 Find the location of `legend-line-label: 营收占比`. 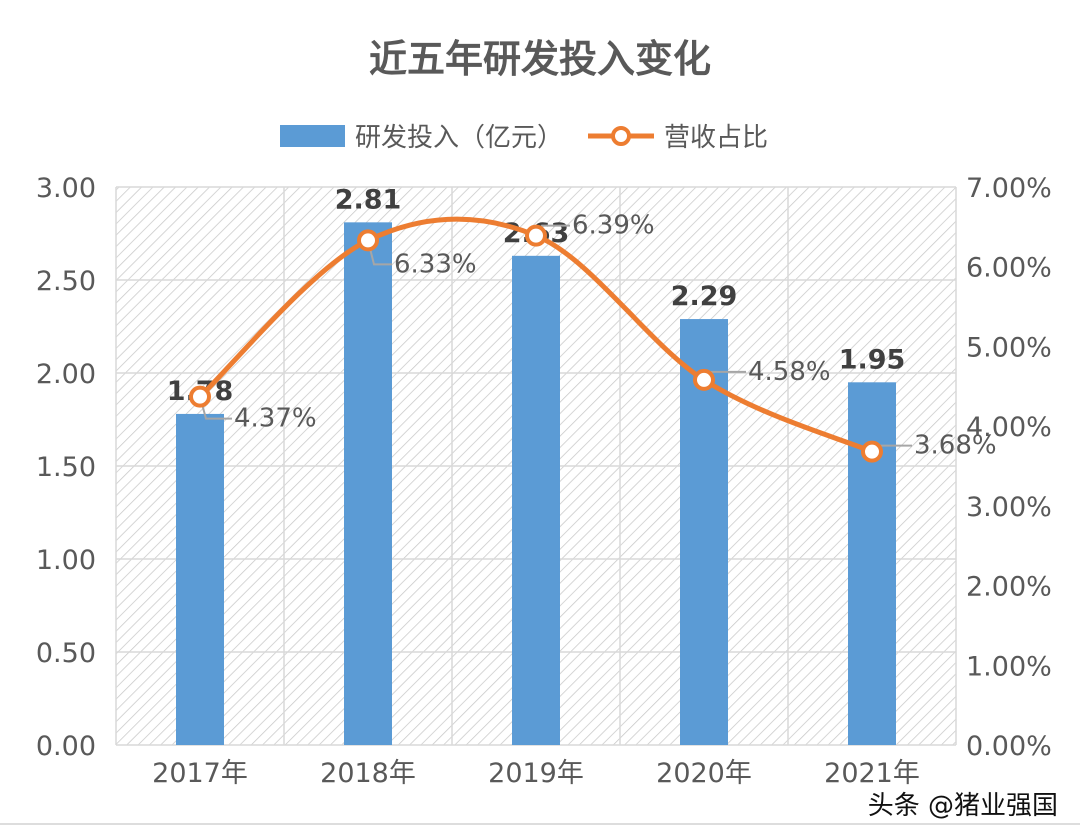

legend-line-label: 营收占比 is located at coordinates (716, 138).